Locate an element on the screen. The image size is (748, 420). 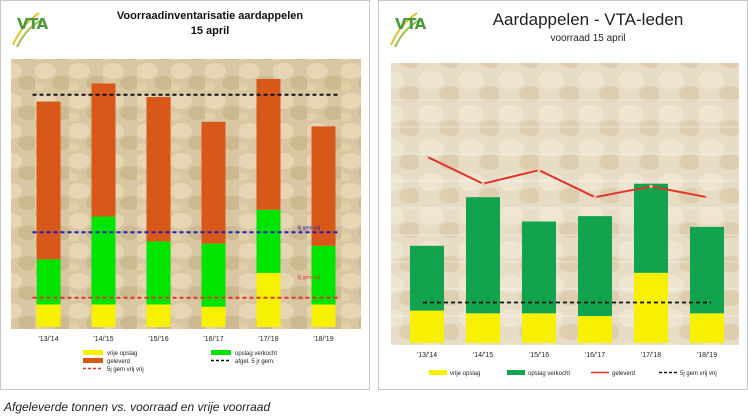
left-title-line: Voorraadinventarisatie aardappelen is located at coordinates (210, 16).